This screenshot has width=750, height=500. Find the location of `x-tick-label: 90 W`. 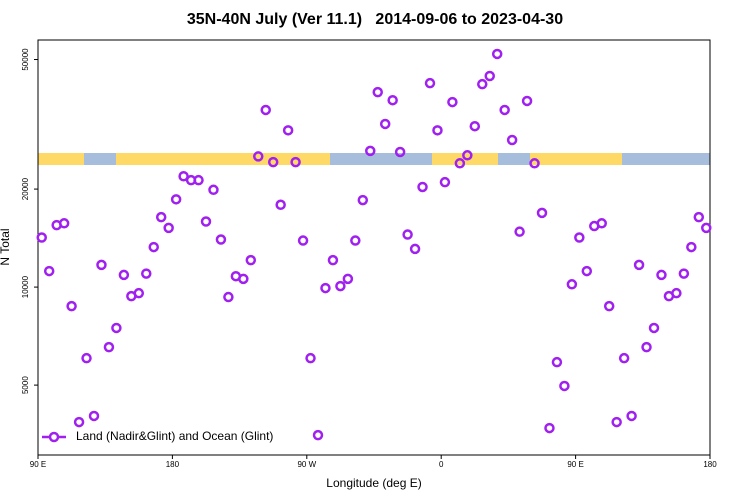

x-tick-label: 90 W is located at coordinates (306, 464).